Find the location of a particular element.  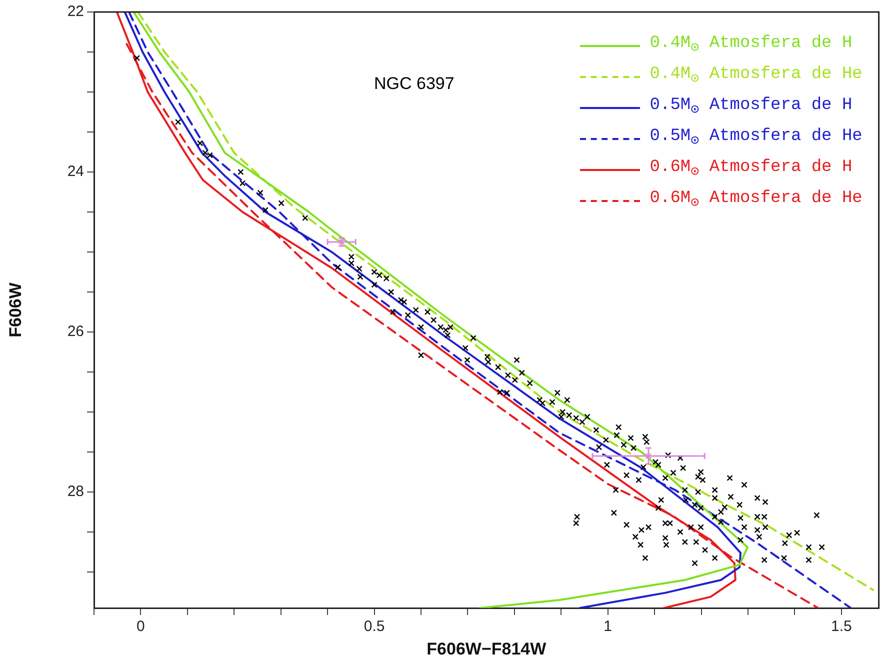

legend-label: 0.6M$_{⊙}$ Atmosfera de He is located at coordinates (756, 200).